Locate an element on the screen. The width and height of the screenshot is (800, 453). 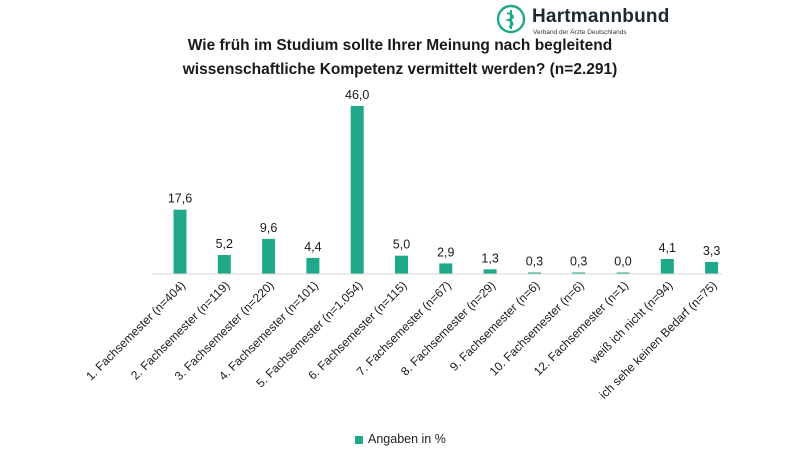
value-label-2: 5,2 is located at coordinates (224, 244).